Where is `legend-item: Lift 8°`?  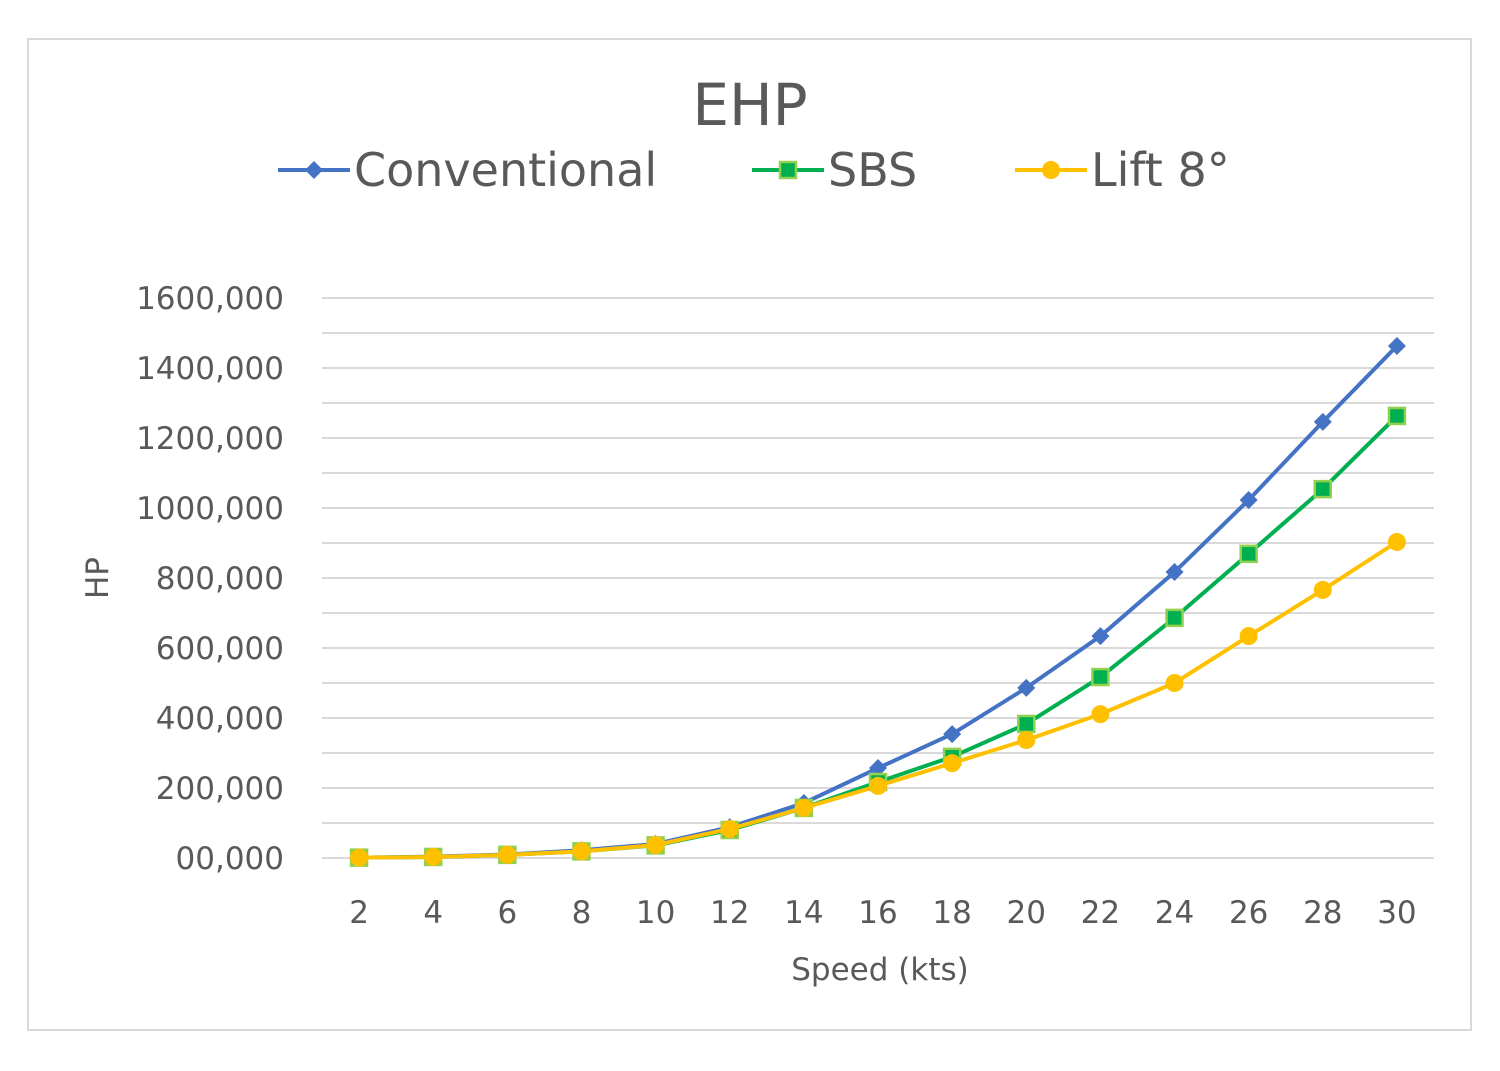
legend-item: Lift 8° is located at coordinates (1122, 170).